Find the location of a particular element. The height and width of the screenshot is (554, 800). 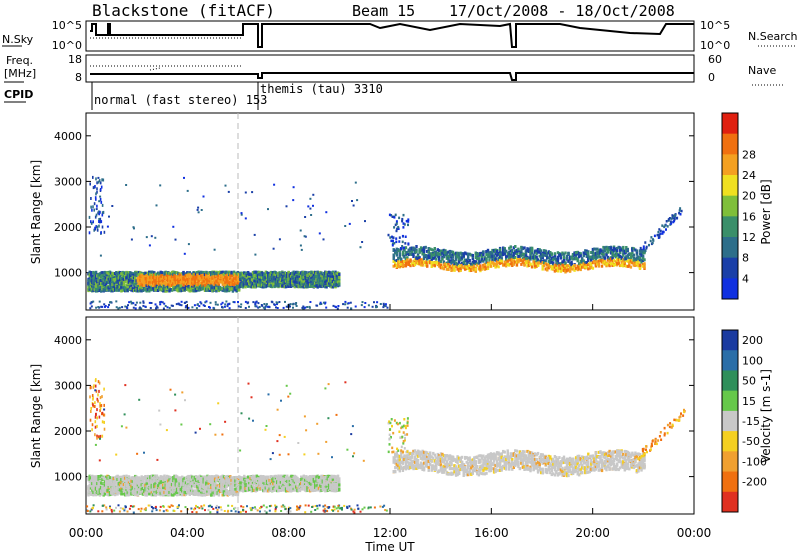

freq-tick-top: 18 is located at coordinates (75, 59).